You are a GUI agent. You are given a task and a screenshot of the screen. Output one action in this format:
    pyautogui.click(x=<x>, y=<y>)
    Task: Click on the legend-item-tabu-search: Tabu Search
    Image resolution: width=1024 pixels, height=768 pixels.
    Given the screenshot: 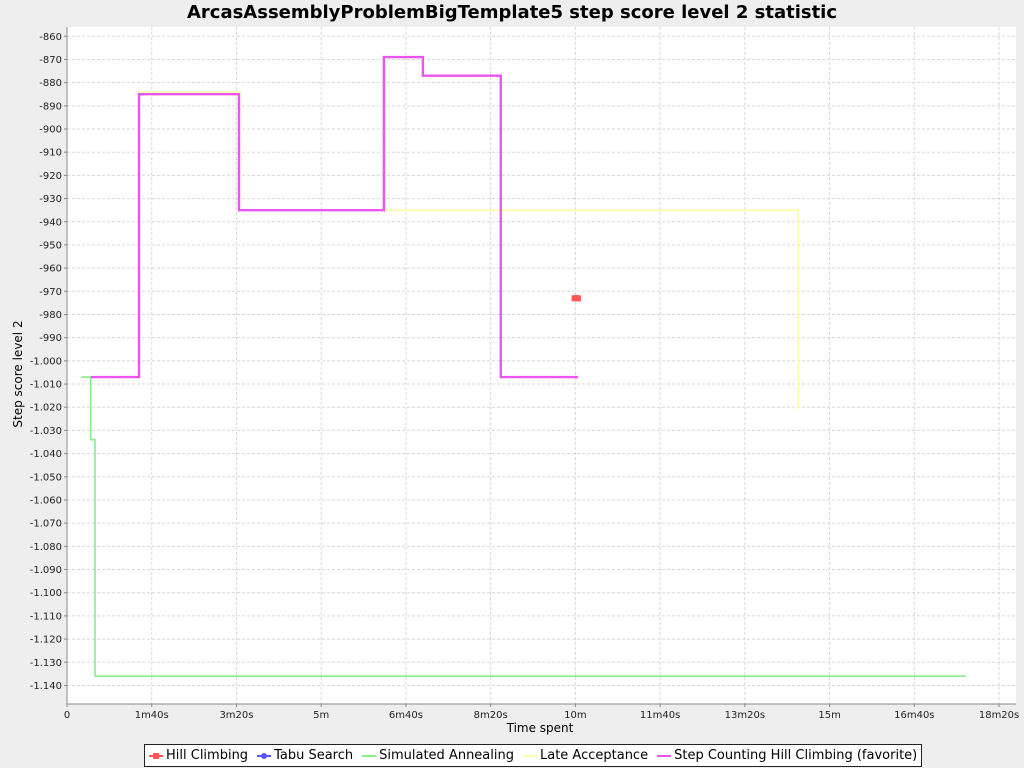 What is the action you would take?
    pyautogui.click(x=305, y=755)
    